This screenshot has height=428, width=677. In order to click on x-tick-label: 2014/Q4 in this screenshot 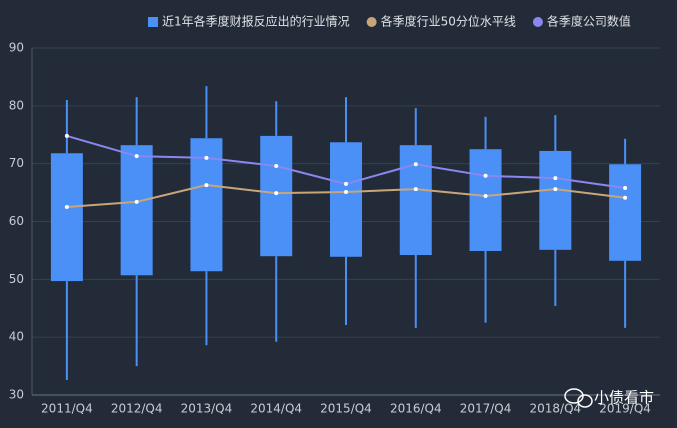, I will do `click(276, 409)`.